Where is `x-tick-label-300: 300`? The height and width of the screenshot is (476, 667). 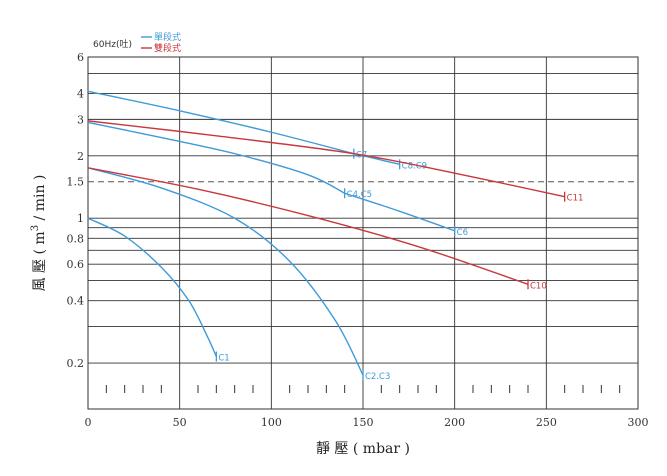
x-tick-label-300: 300 is located at coordinates (638, 422).